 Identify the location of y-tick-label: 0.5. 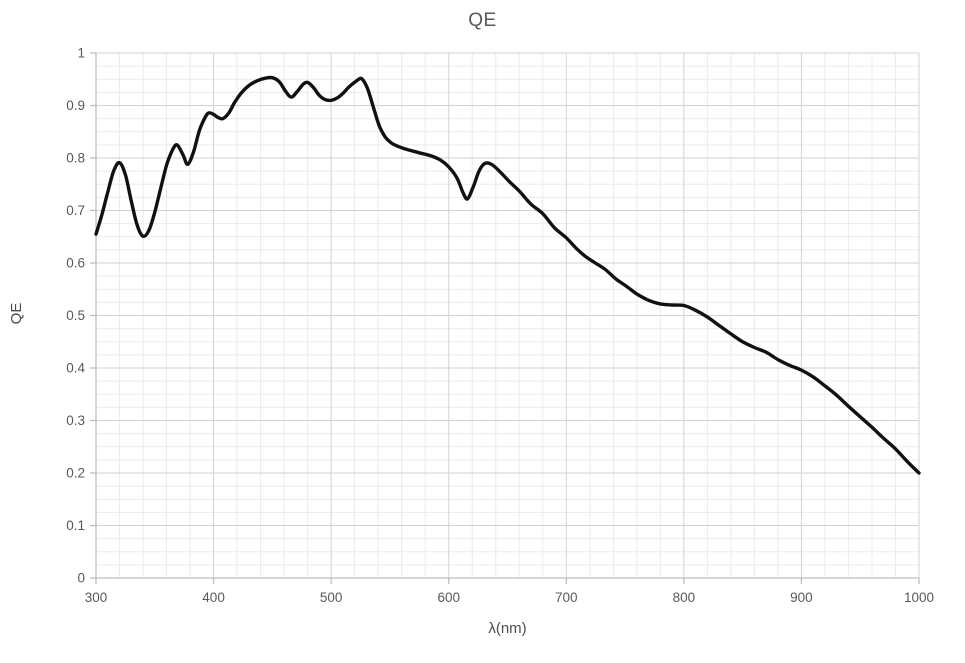
(75, 315).